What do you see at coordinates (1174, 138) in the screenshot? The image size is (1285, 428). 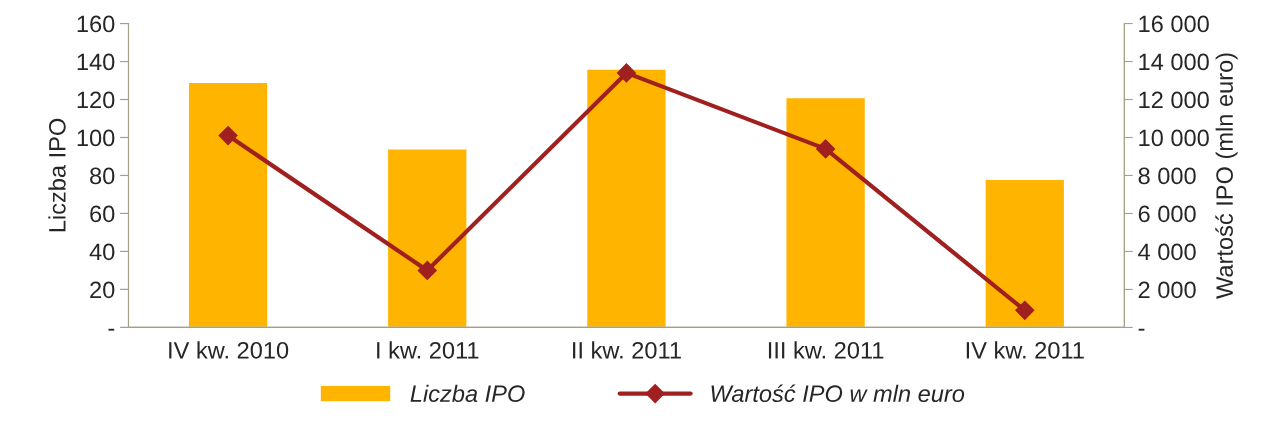 I see `y2-tick-label: 10 000` at bounding box center [1174, 138].